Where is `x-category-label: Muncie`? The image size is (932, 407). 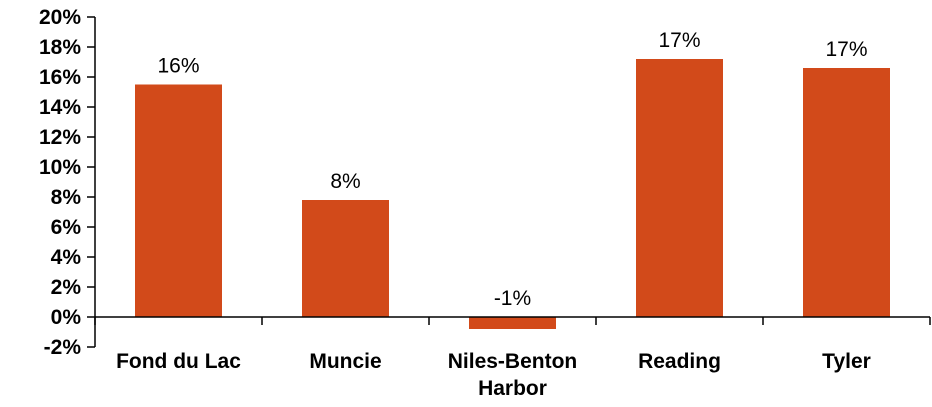
x-category-label: Muncie is located at coordinates (345, 361).